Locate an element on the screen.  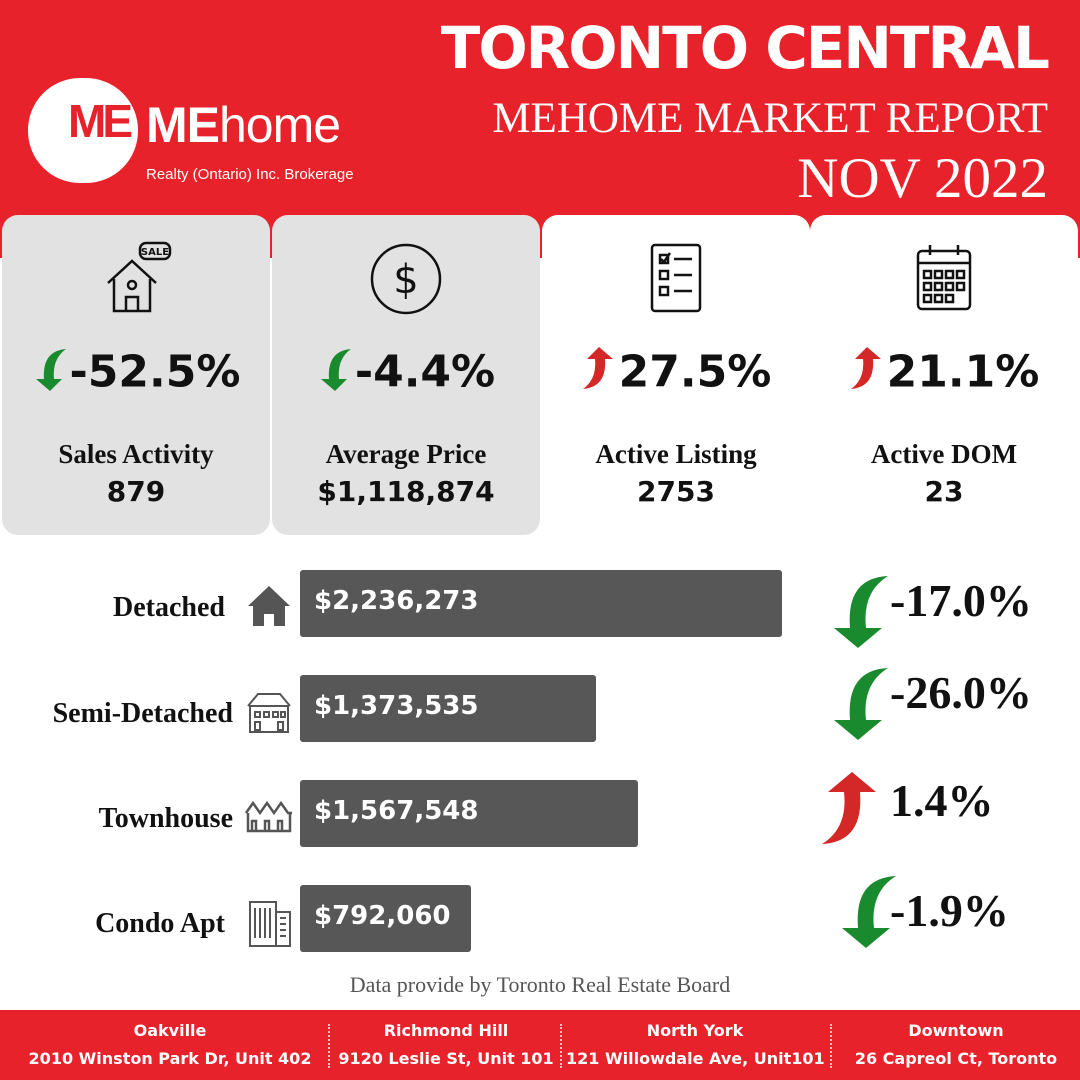
stat-card-active-dom: 21.1% Active DOM 23 is located at coordinates (944, 375).